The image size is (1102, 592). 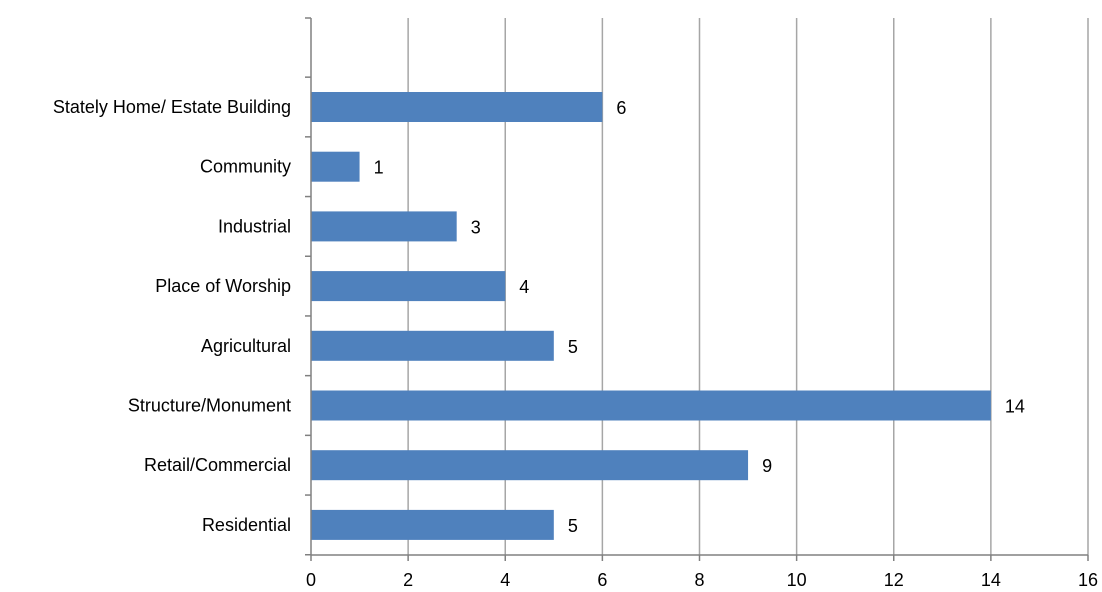 I want to click on data-label: 6, so click(x=621, y=108).